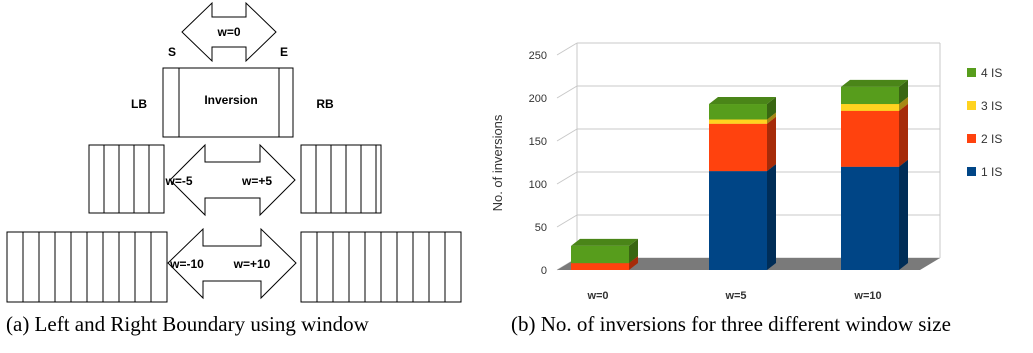 This screenshot has height=353, width=1033. I want to click on window-5-arrow, so click(232, 180).